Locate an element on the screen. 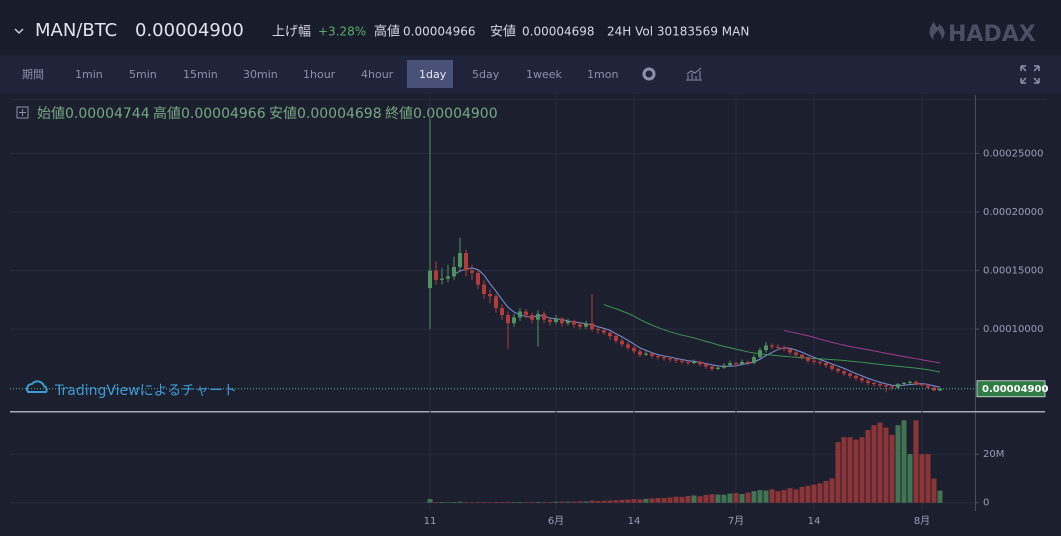  price: 0.00004900 is located at coordinates (189, 30).